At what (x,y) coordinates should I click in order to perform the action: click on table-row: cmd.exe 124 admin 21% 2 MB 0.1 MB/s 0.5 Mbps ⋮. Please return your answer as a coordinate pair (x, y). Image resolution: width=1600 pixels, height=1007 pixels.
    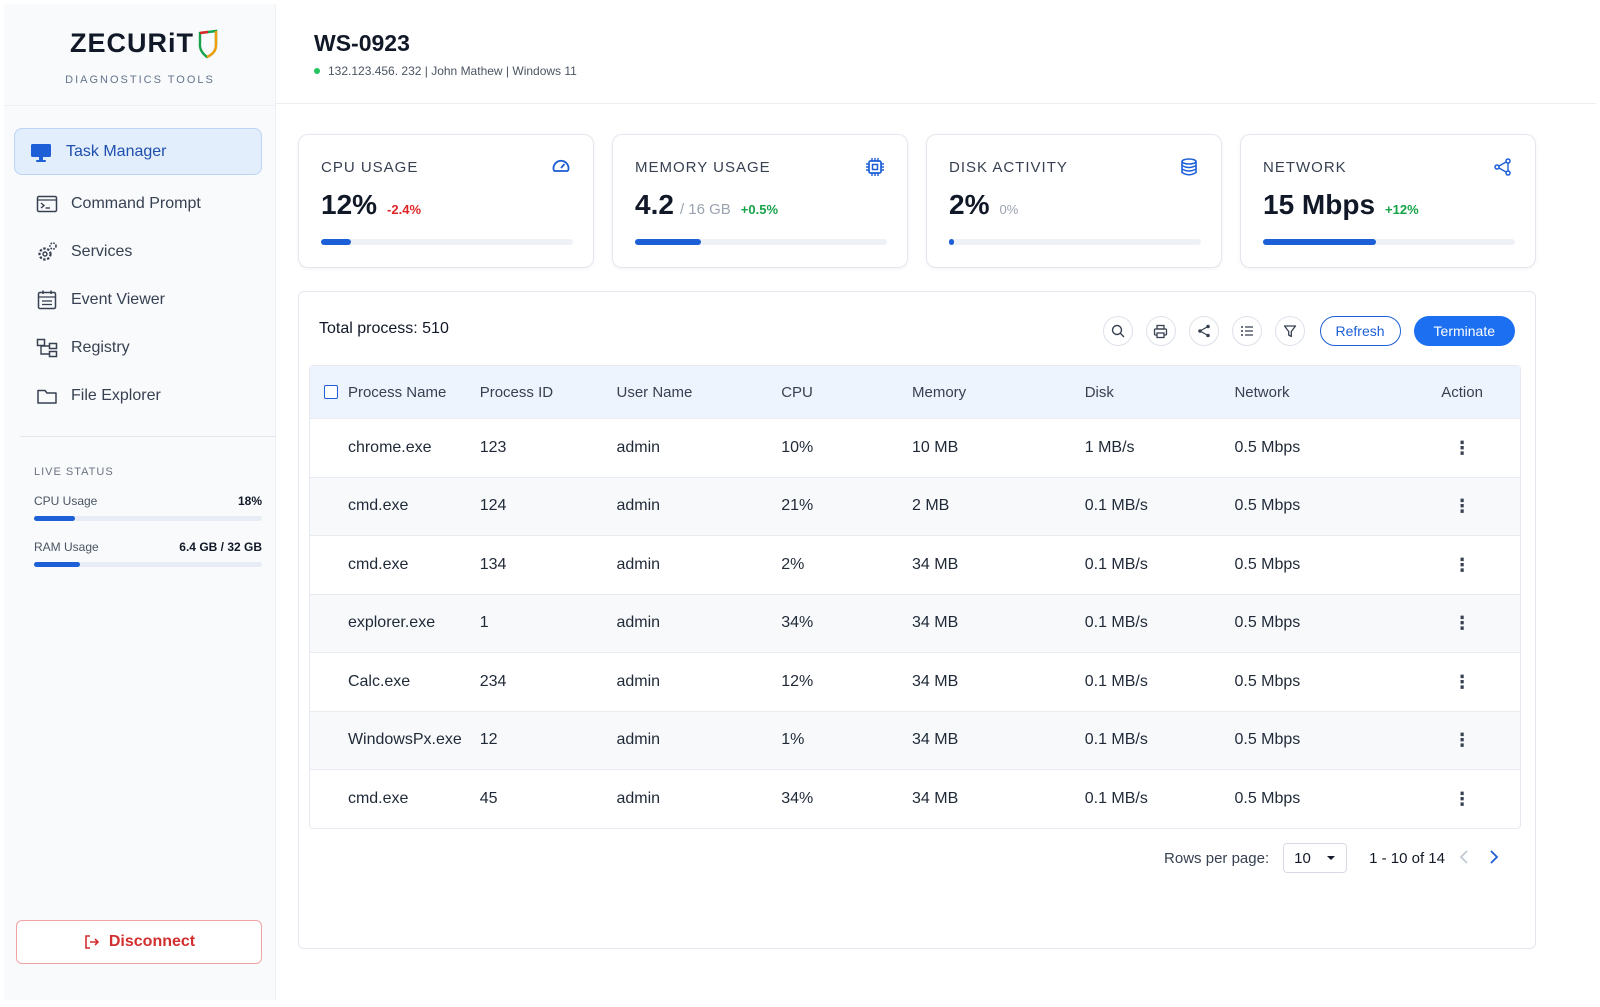
    Looking at the image, I should click on (915, 505).